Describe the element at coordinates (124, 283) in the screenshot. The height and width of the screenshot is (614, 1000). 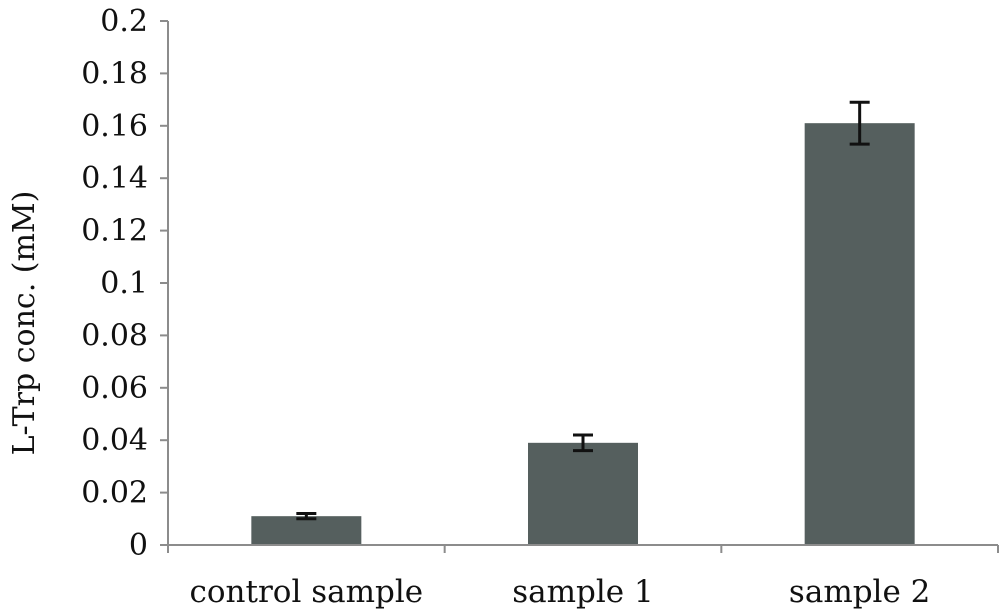
I see `y-tick-label: 0.1` at that location.